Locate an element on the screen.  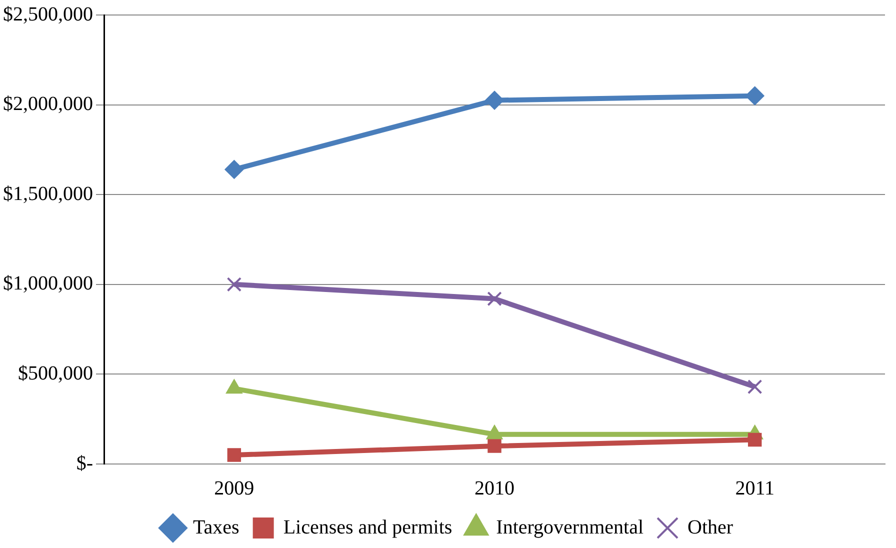
x-tick-label: 2010 is located at coordinates (494, 488).